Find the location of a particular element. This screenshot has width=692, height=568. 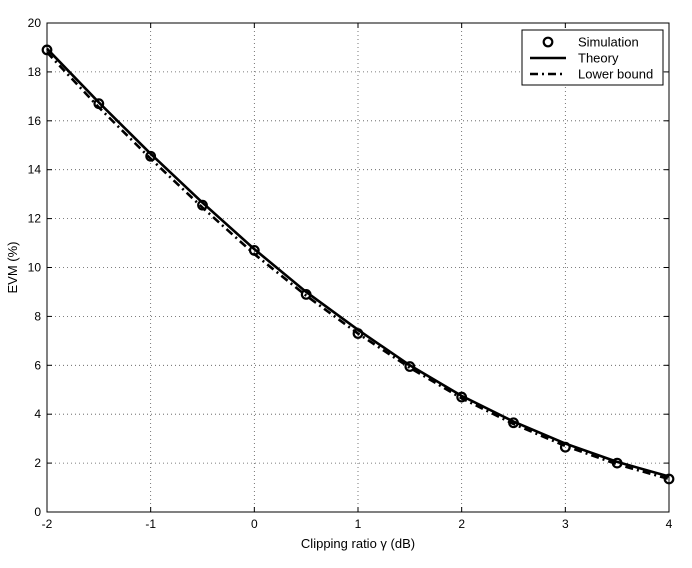

y-tick-label: 4 is located at coordinates (37, 414).